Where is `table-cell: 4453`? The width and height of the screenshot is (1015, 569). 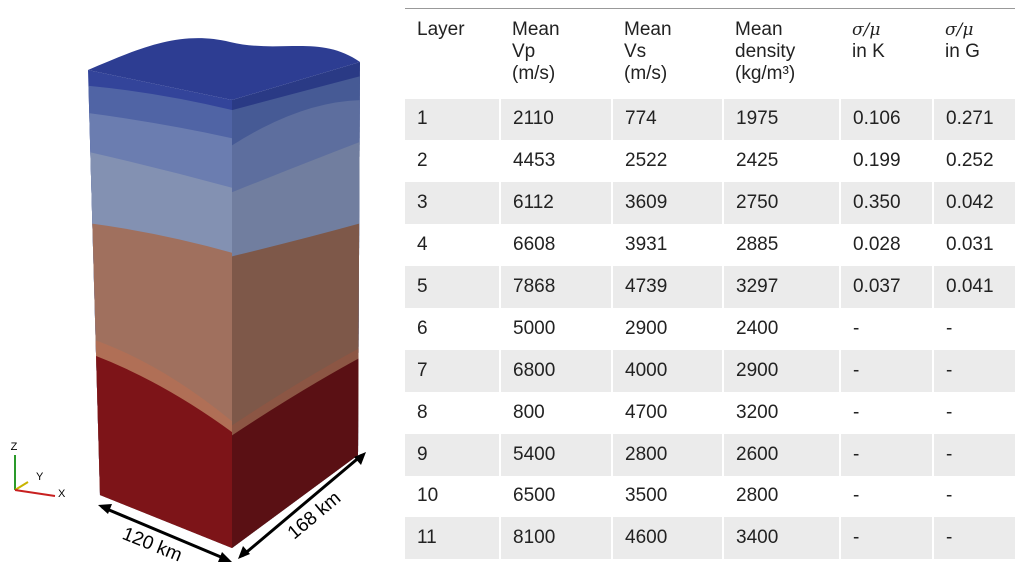
table-cell: 4453 is located at coordinates (555, 161).